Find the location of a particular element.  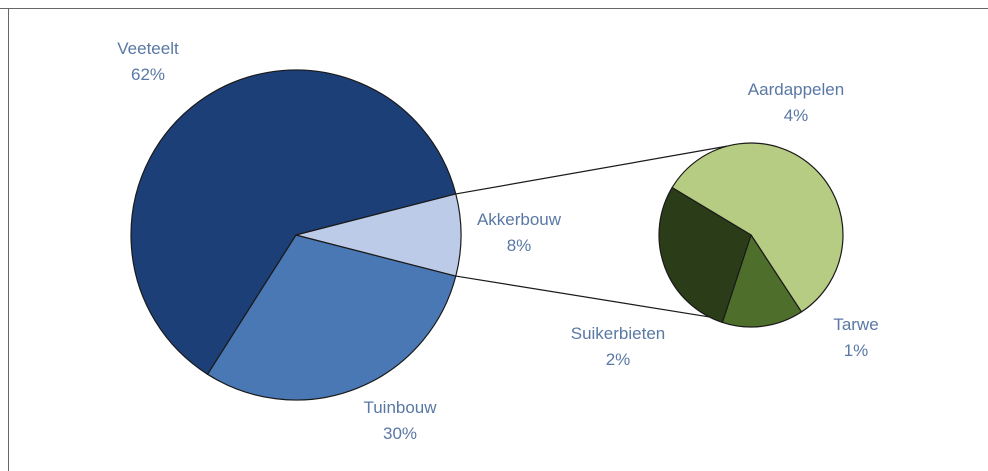

label-veeteelt-name: Veeteelt is located at coordinates (148, 48).